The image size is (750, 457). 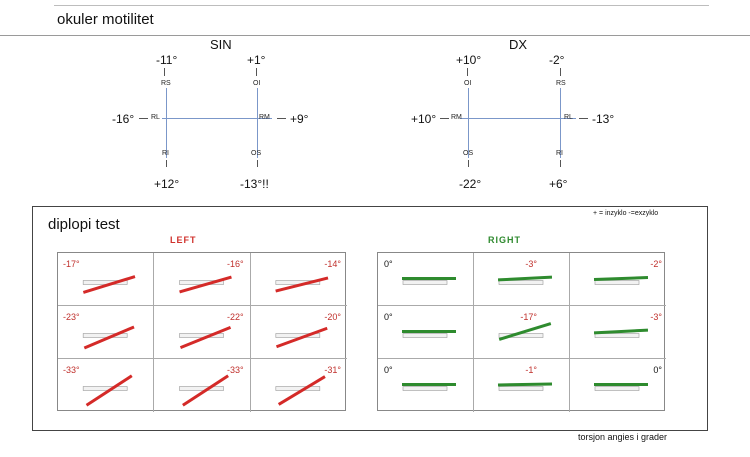 What do you see at coordinates (183, 240) in the screenshot?
I see `left-eye-label: LEFT` at bounding box center [183, 240].